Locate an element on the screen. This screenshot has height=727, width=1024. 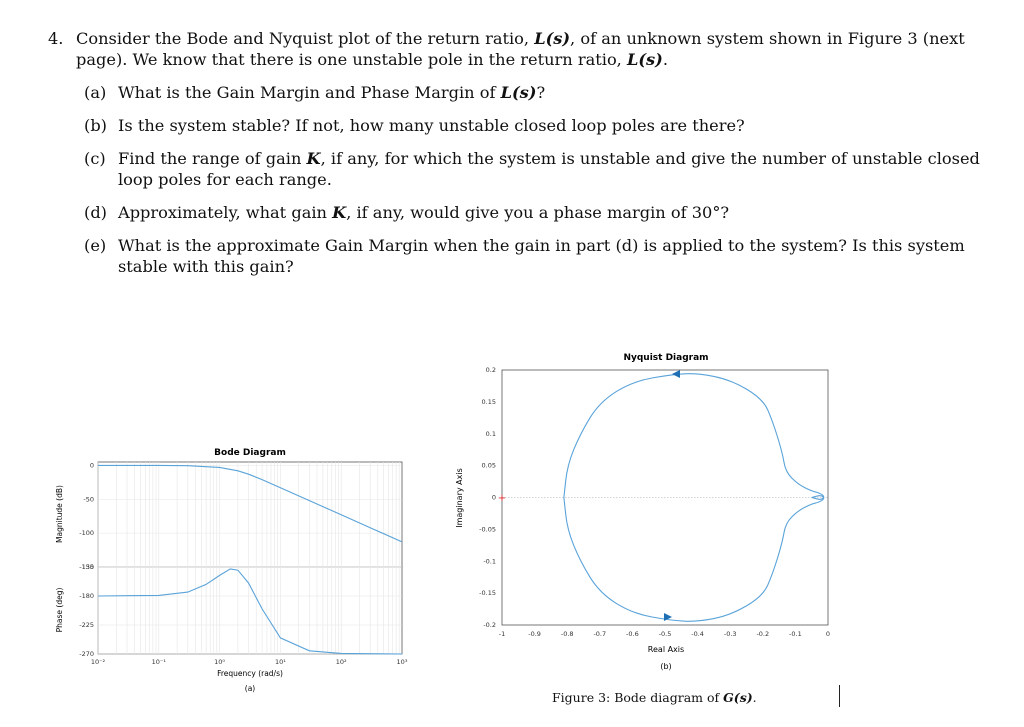
phase-y-tick: -135 is located at coordinates (86, 567).